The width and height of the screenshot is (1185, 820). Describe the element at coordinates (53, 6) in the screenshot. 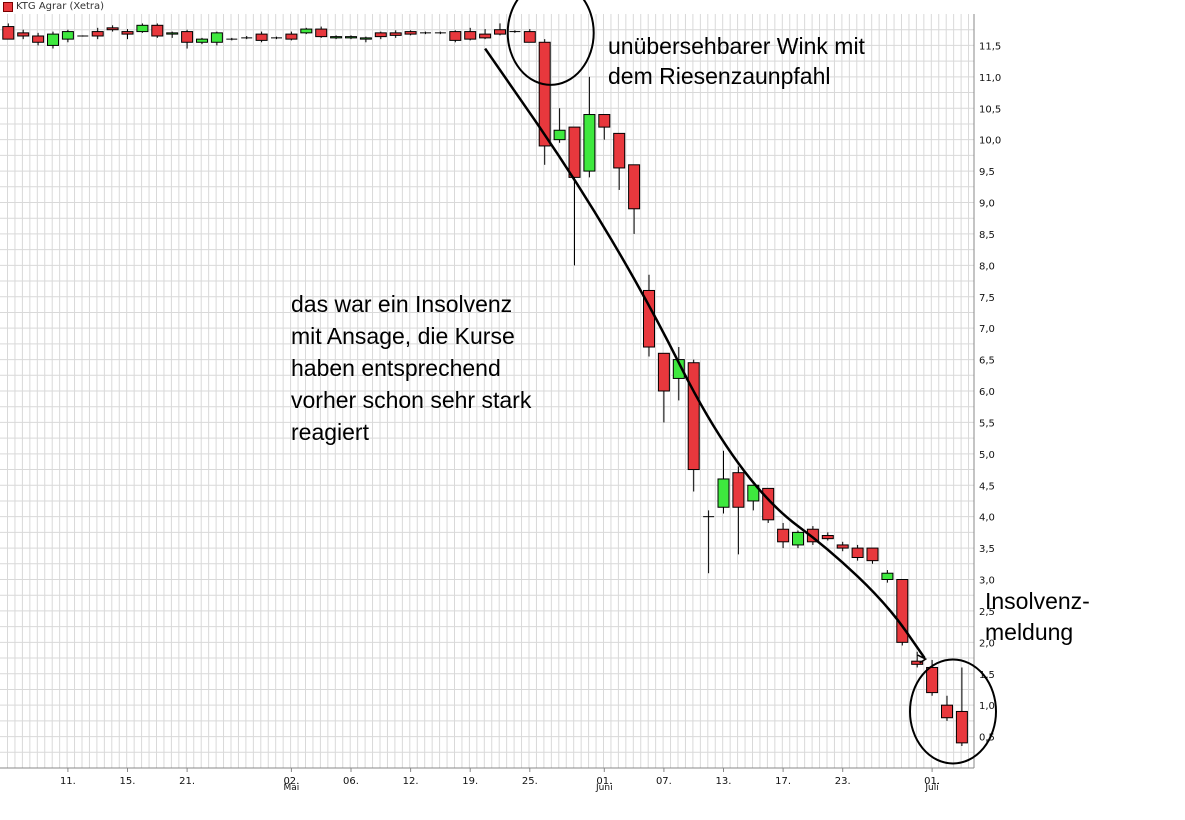

I see `chart-legend: KTG Agrar (Xetra)` at that location.